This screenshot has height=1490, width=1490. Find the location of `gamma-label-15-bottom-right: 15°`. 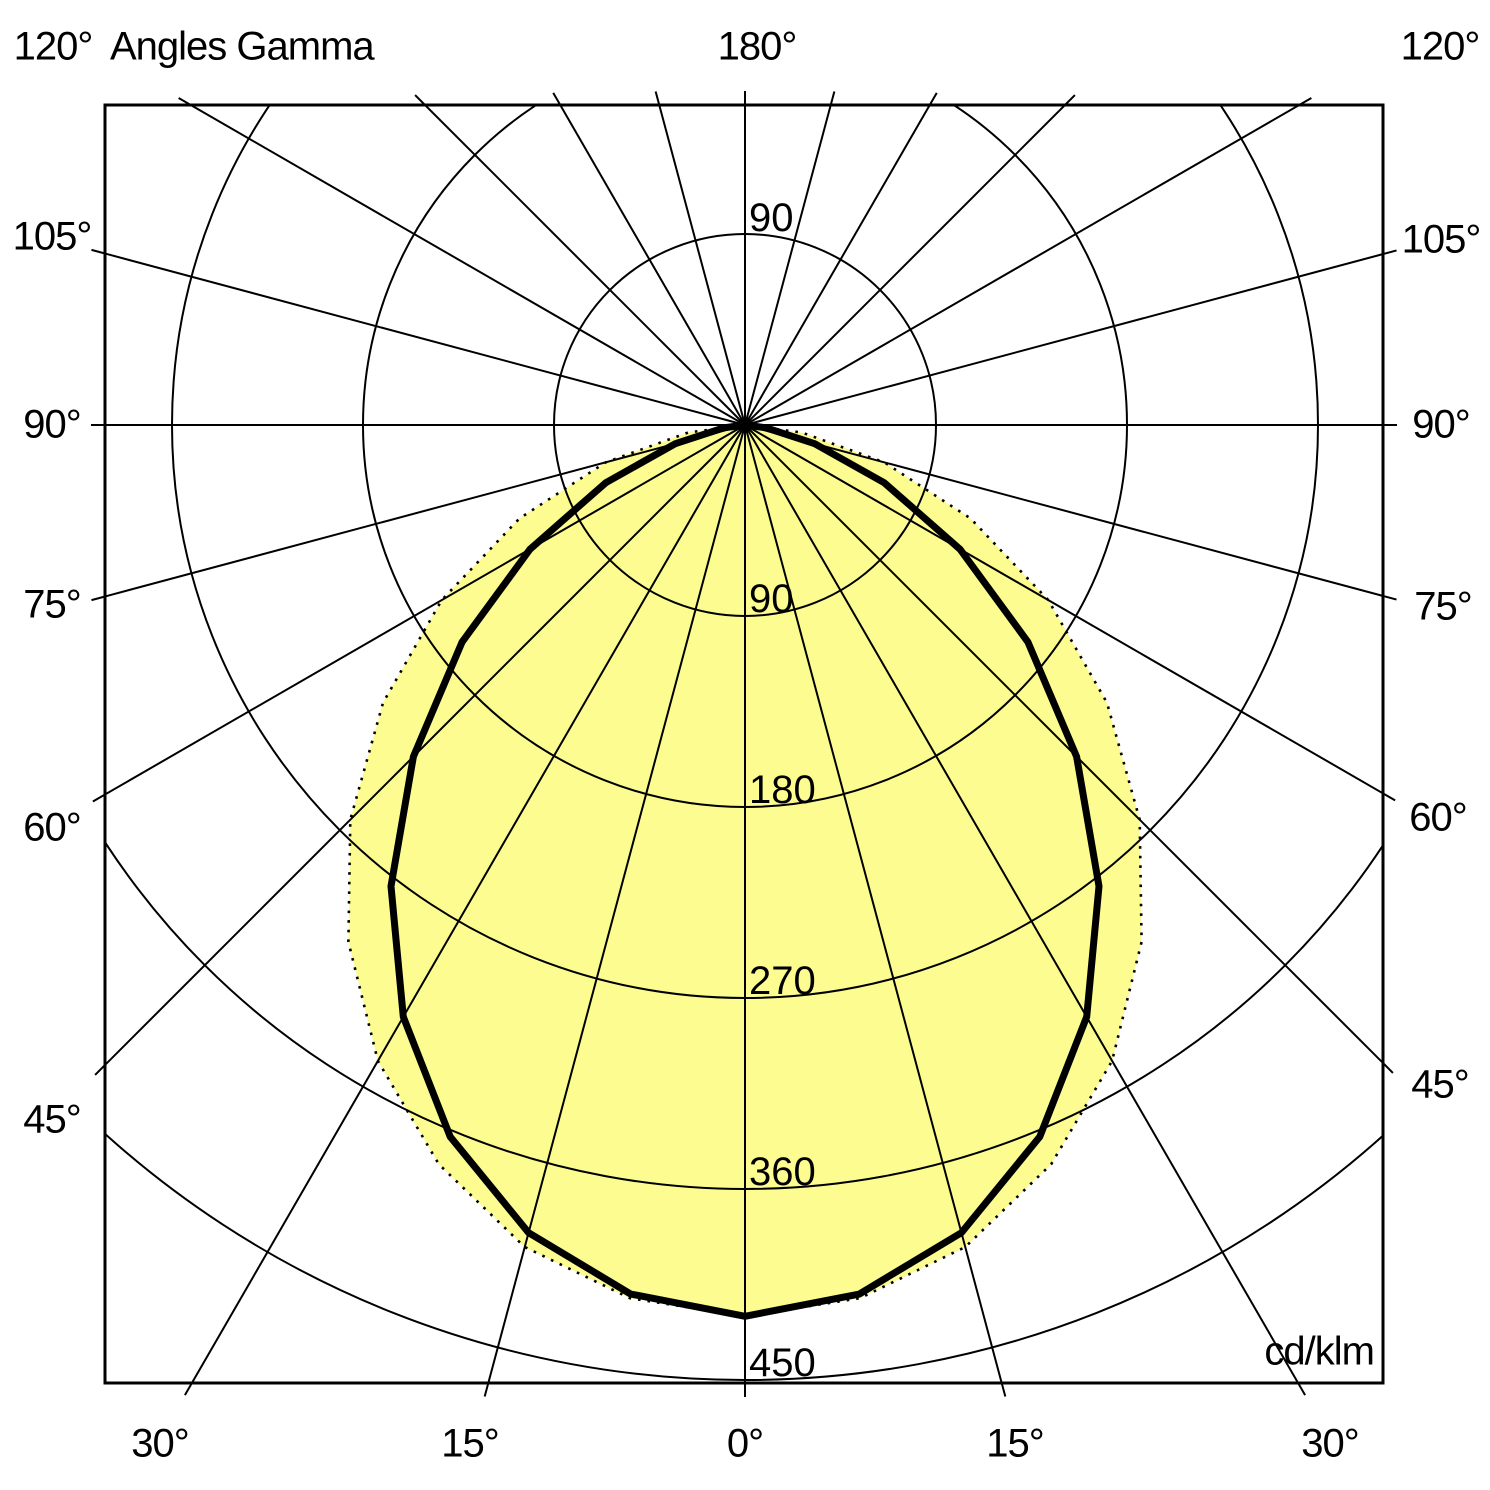

gamma-label-15-bottom-right: 15° is located at coordinates (1015, 1443).